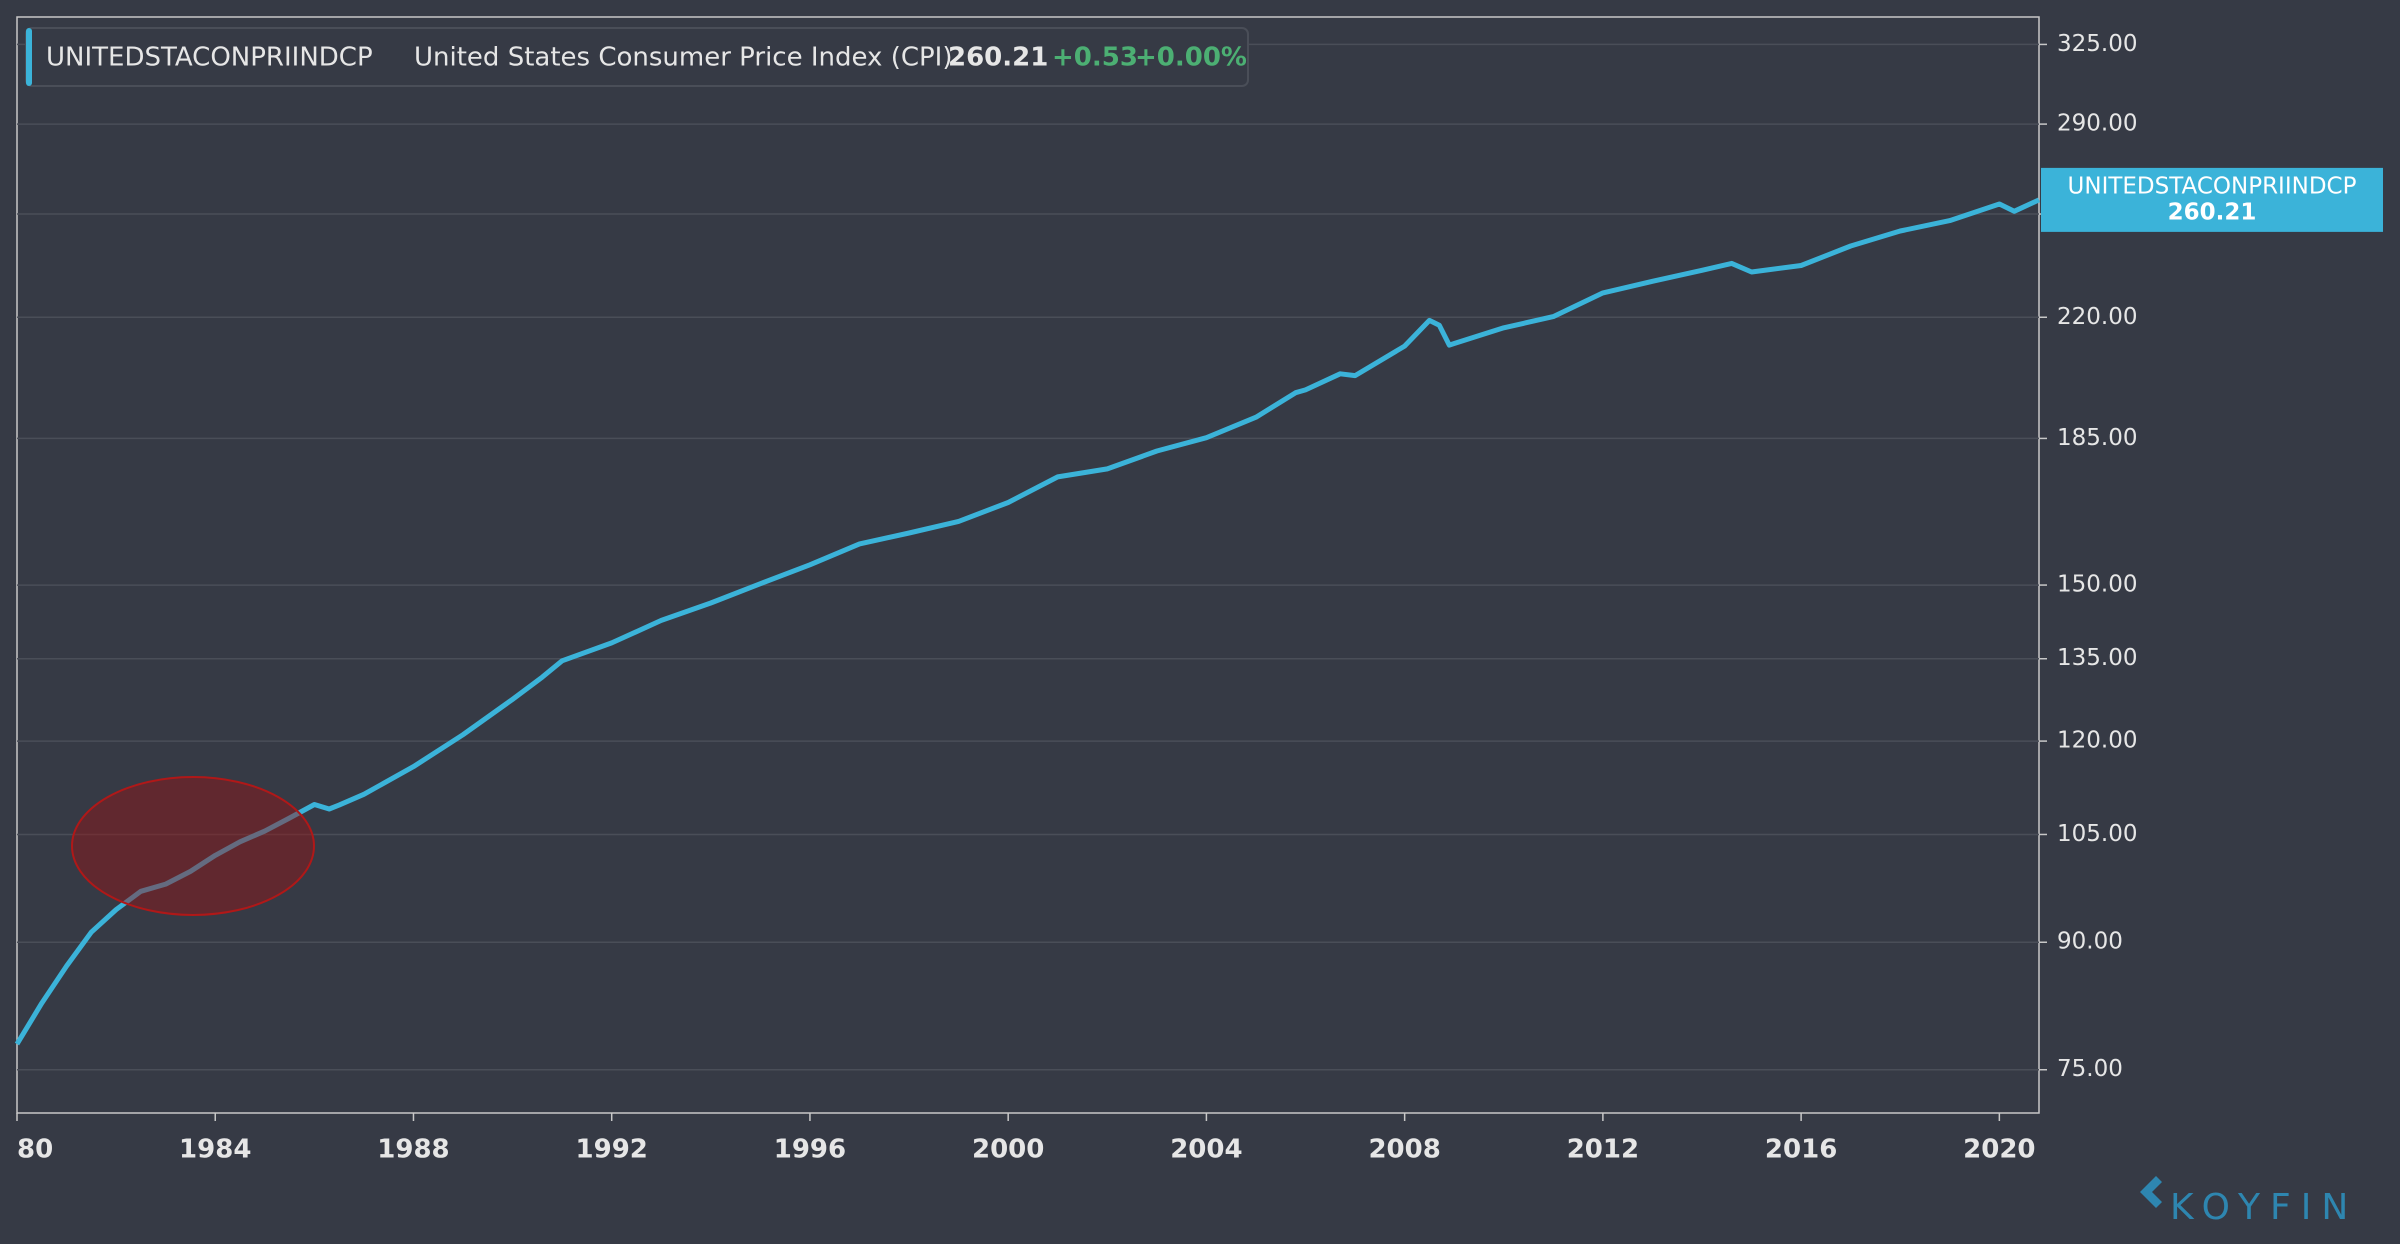 This screenshot has width=2400, height=1244. What do you see at coordinates (209, 58) in the screenshot?
I see `legend-series-name: UNITEDSTACONPRIINDCP` at bounding box center [209, 58].